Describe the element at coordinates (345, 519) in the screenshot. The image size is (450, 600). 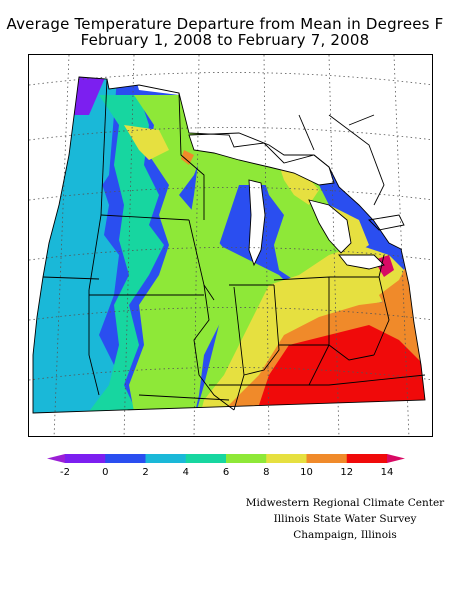
I see `credit-survey: Illinois State Water Survey` at that location.